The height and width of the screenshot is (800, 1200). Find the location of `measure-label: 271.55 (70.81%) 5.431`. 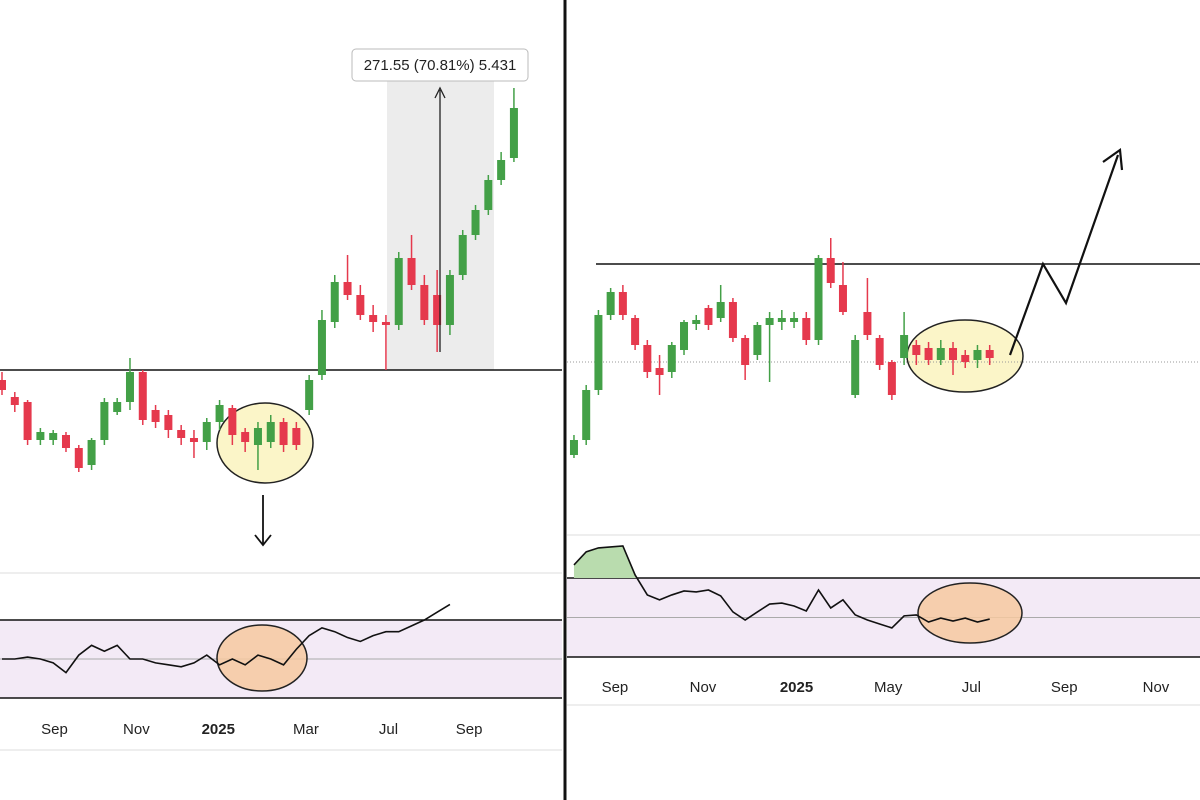

measure-label: 271.55 (70.81%) 5.431 is located at coordinates (440, 65).